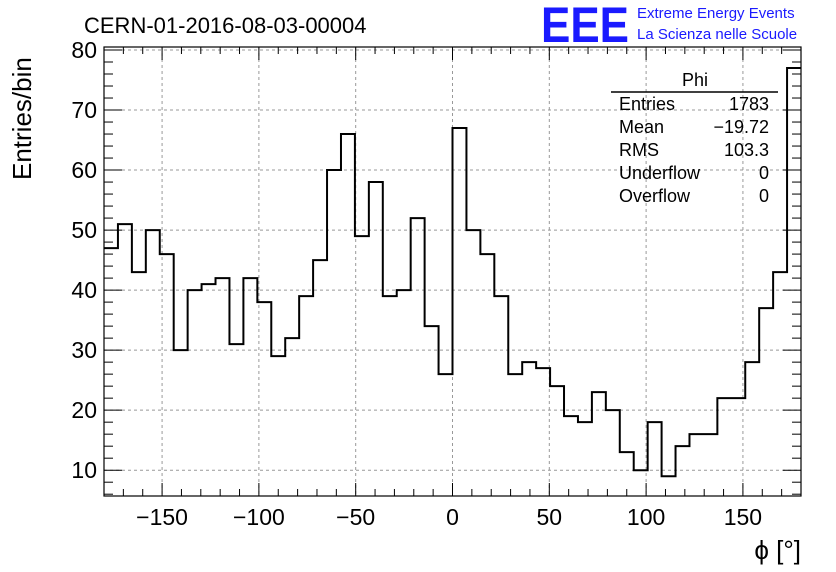  What do you see at coordinates (84, 290) in the screenshot?
I see `y-tick-label: 40` at bounding box center [84, 290].